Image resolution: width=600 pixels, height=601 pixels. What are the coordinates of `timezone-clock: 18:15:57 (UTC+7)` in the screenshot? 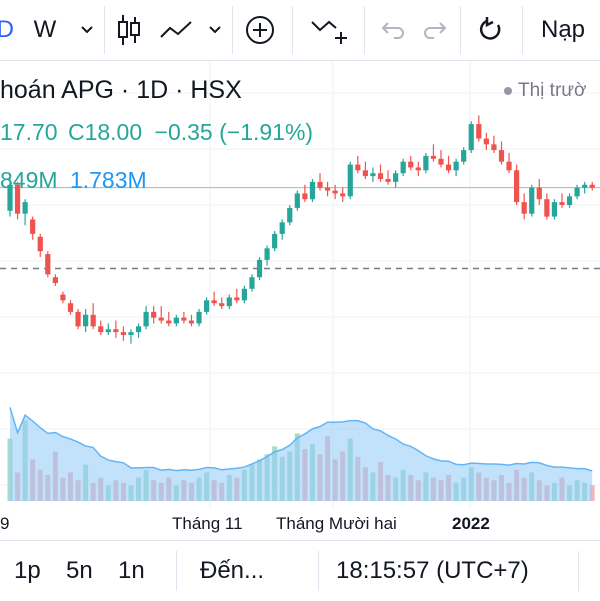 It's located at (432, 571).